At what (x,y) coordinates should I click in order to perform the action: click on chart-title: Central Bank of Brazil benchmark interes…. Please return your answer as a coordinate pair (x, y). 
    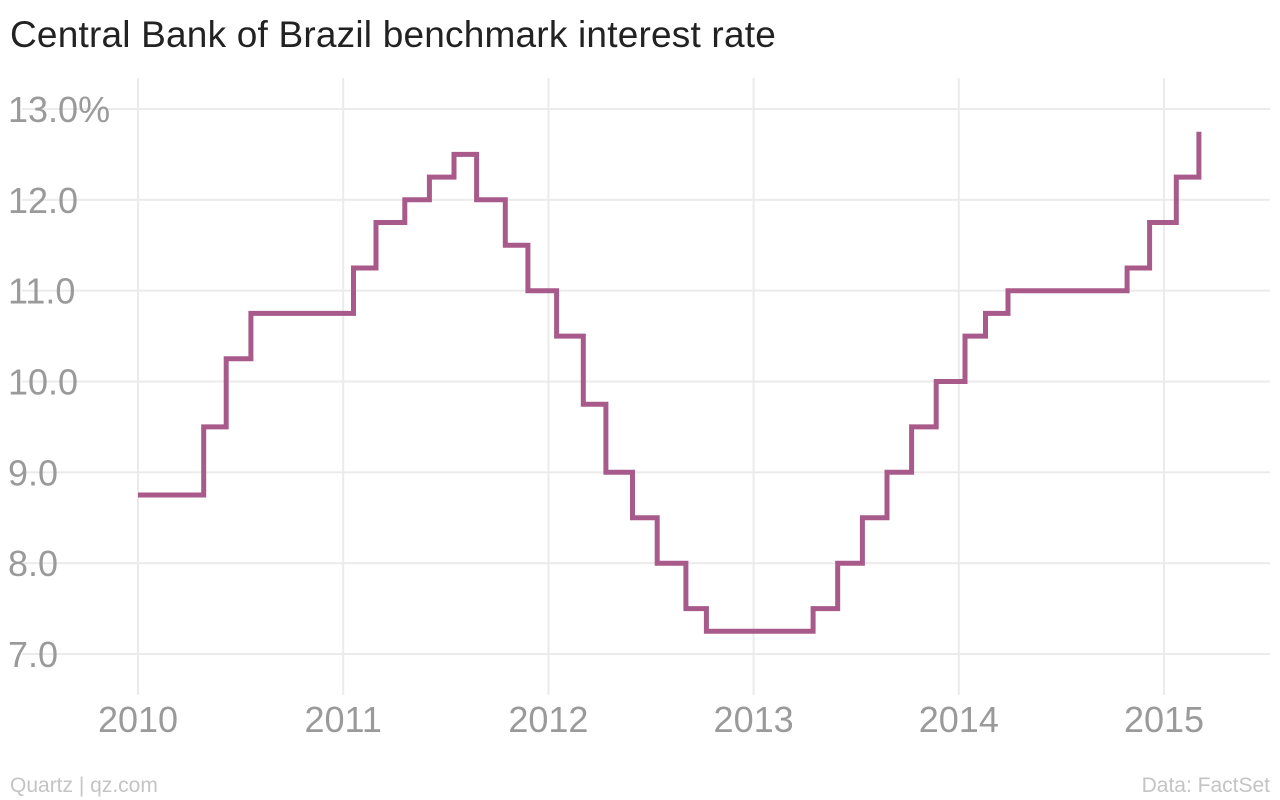
    Looking at the image, I should click on (393, 34).